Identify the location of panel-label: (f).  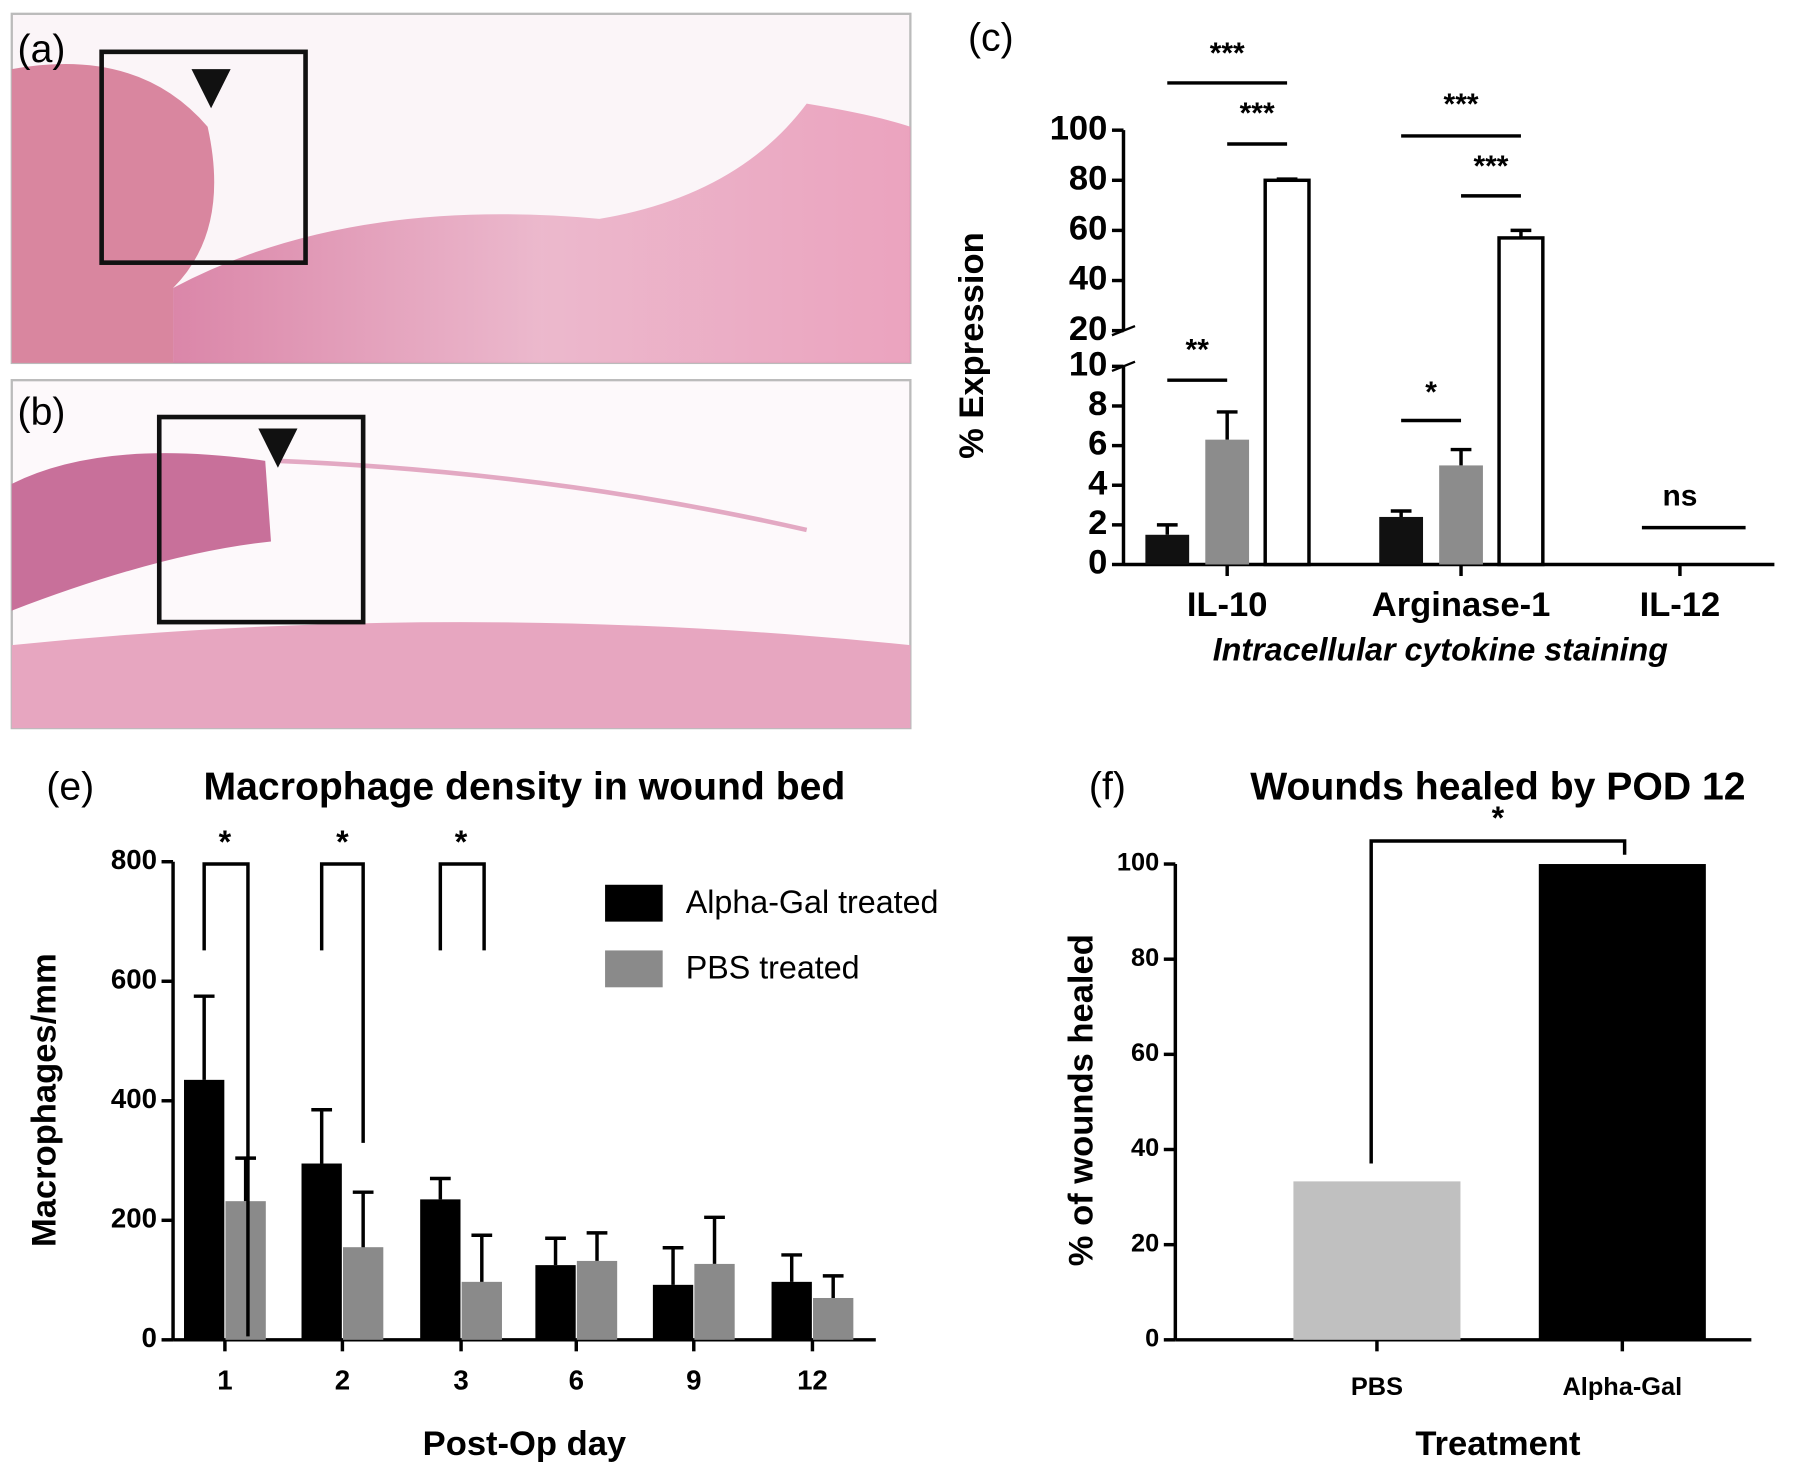
(1107, 786).